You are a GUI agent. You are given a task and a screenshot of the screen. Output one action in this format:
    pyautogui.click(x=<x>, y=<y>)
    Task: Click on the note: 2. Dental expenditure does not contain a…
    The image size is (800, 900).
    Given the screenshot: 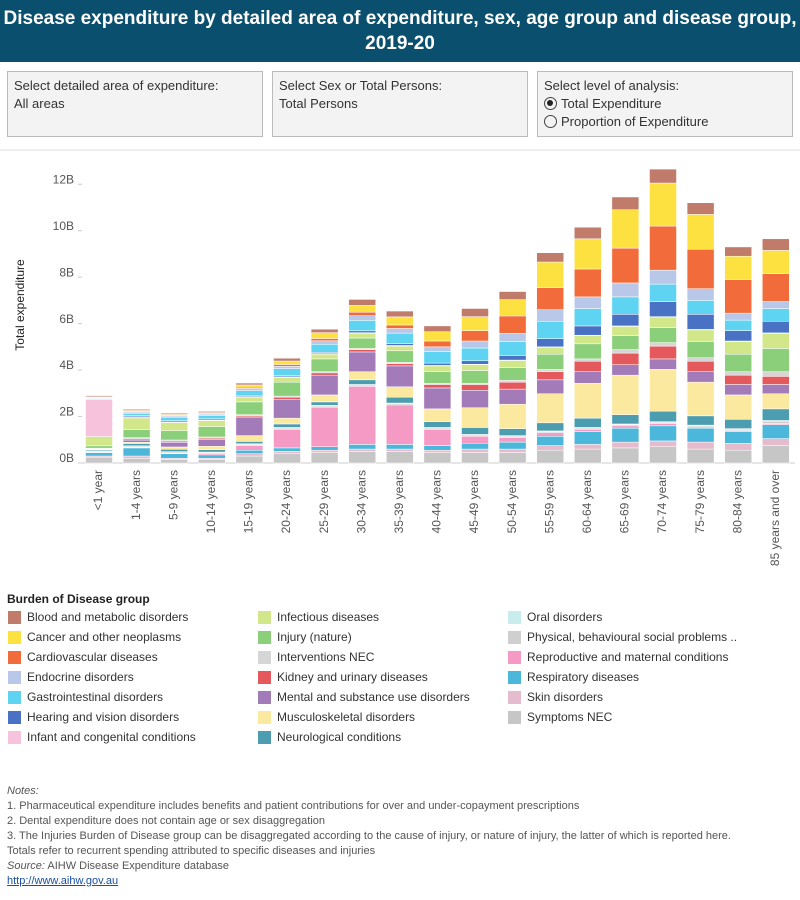 What is the action you would take?
    pyautogui.click(x=166, y=821)
    